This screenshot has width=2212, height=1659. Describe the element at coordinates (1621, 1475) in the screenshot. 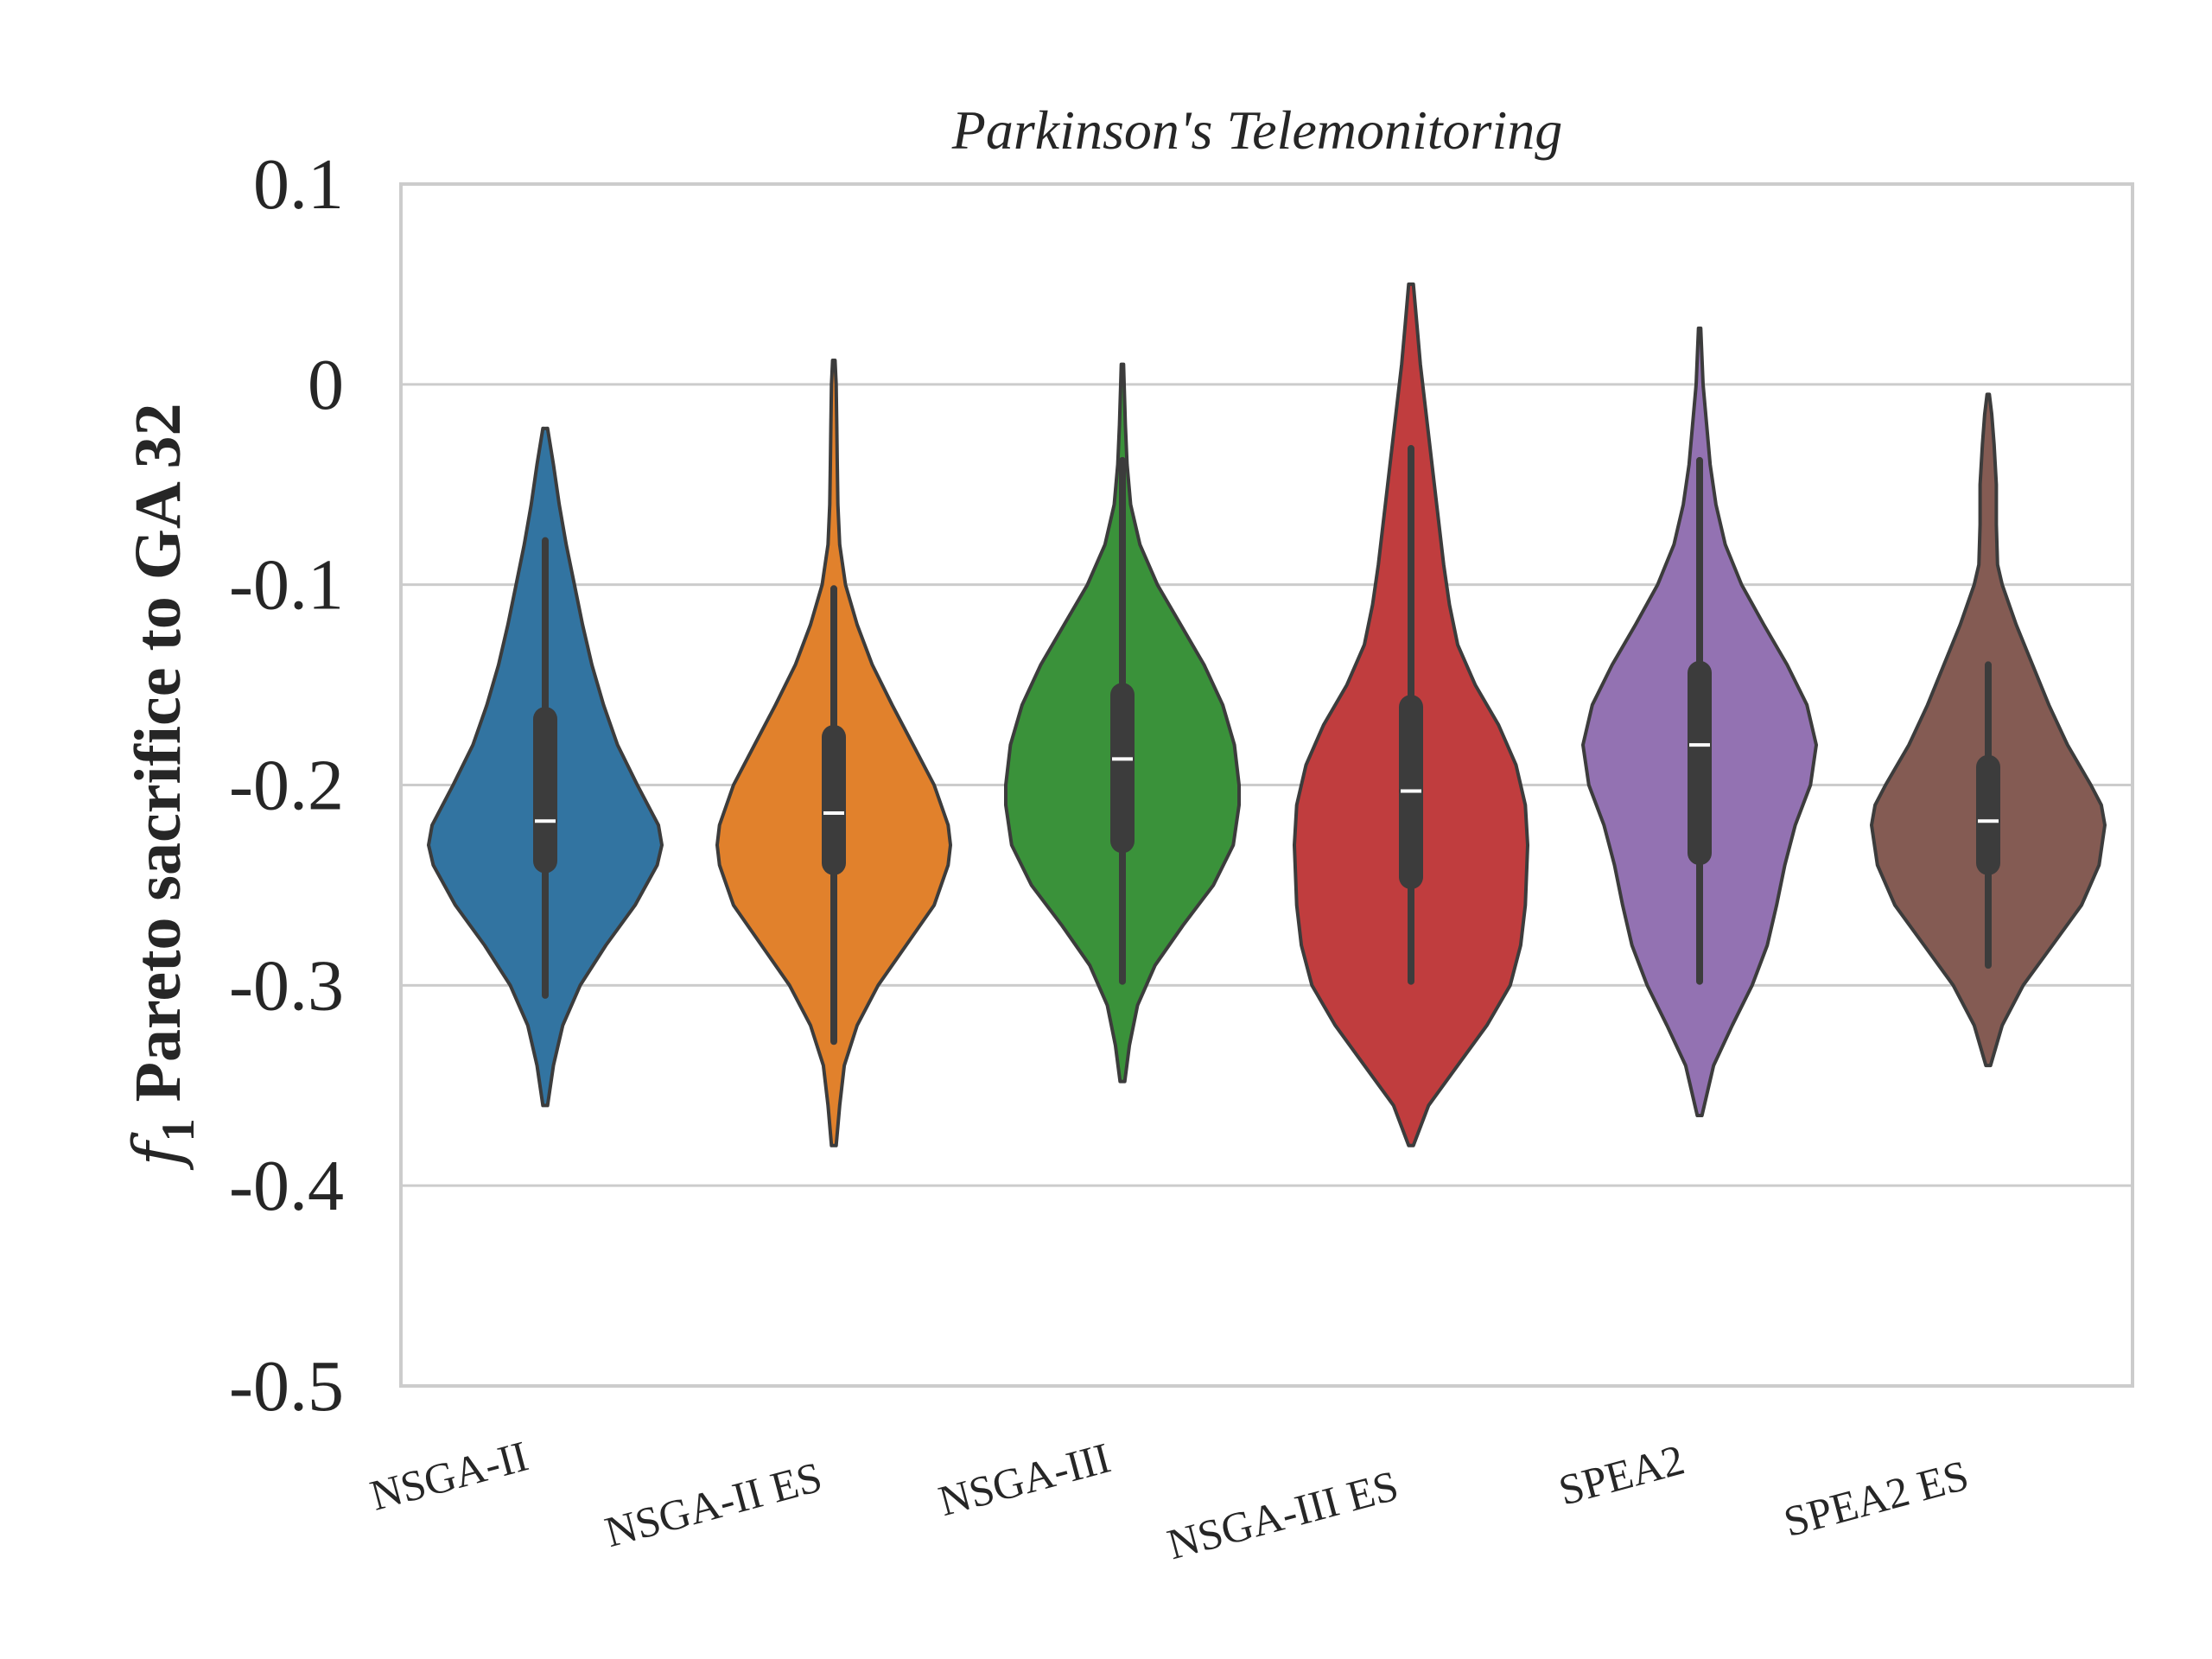

I see `x-tick-label: SPEA2` at that location.